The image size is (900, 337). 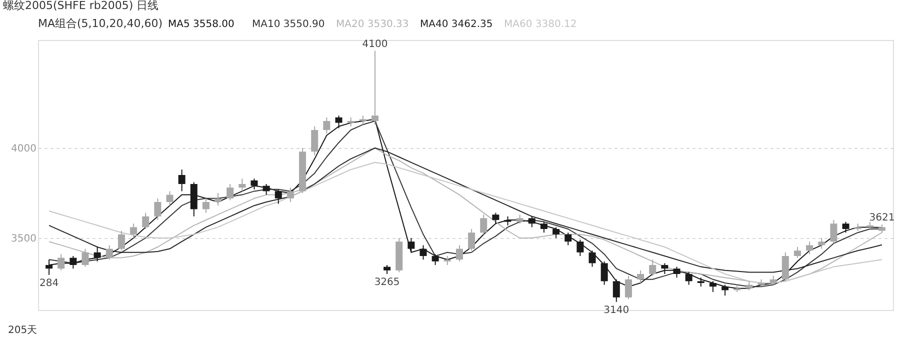 I want to click on annotation: 3265, so click(x=387, y=282).